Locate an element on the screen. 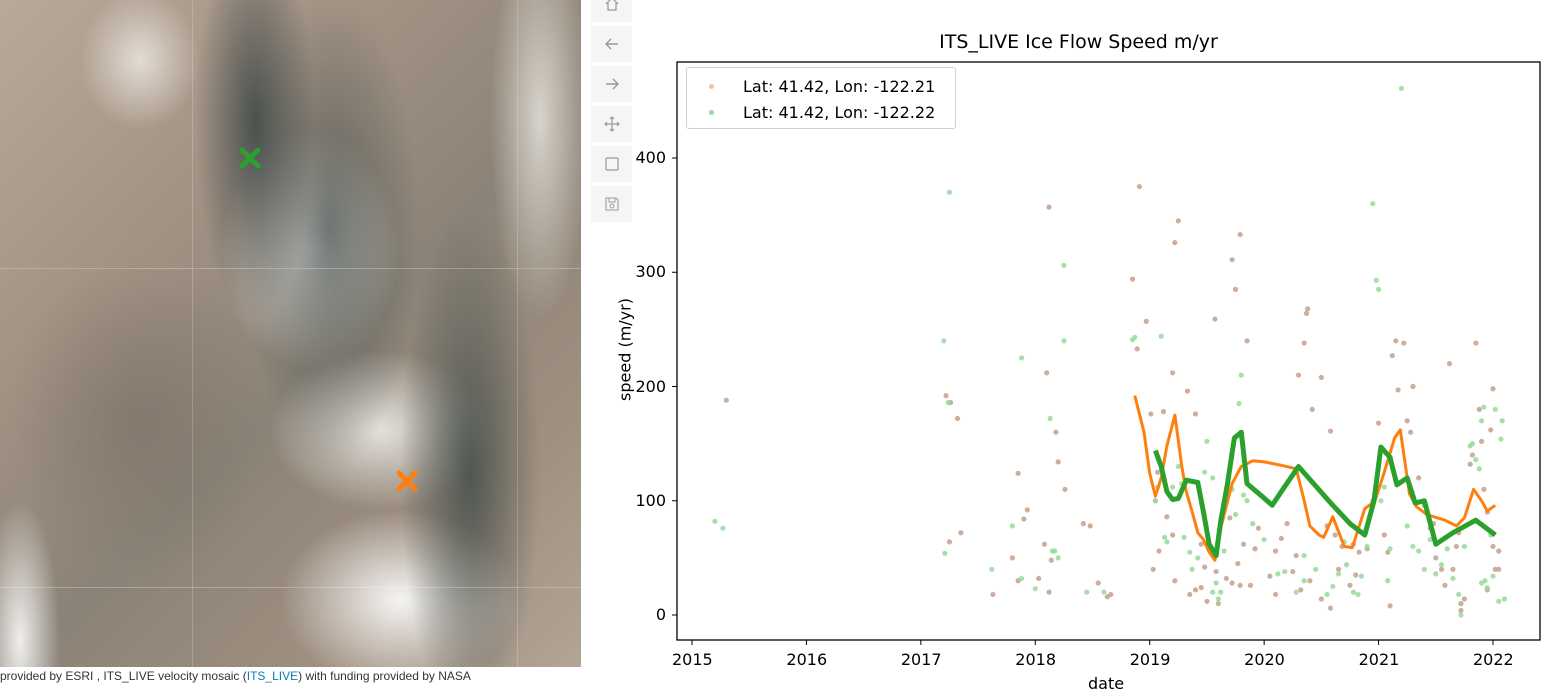  x-tick-label: 2022 is located at coordinates (1493, 659).